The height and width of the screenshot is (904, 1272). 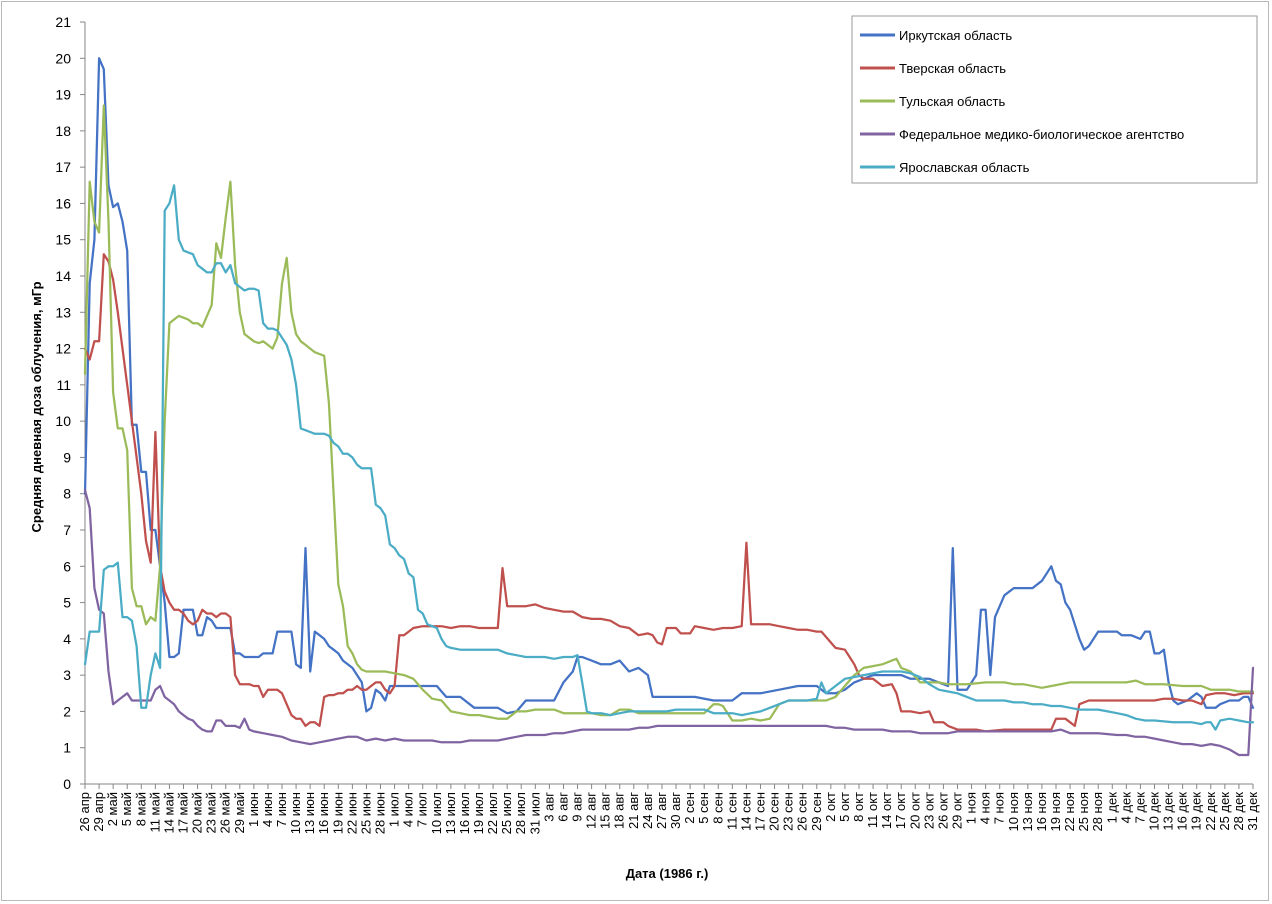 What do you see at coordinates (63, 240) in the screenshot?
I see `y-tick-label: 15` at bounding box center [63, 240].